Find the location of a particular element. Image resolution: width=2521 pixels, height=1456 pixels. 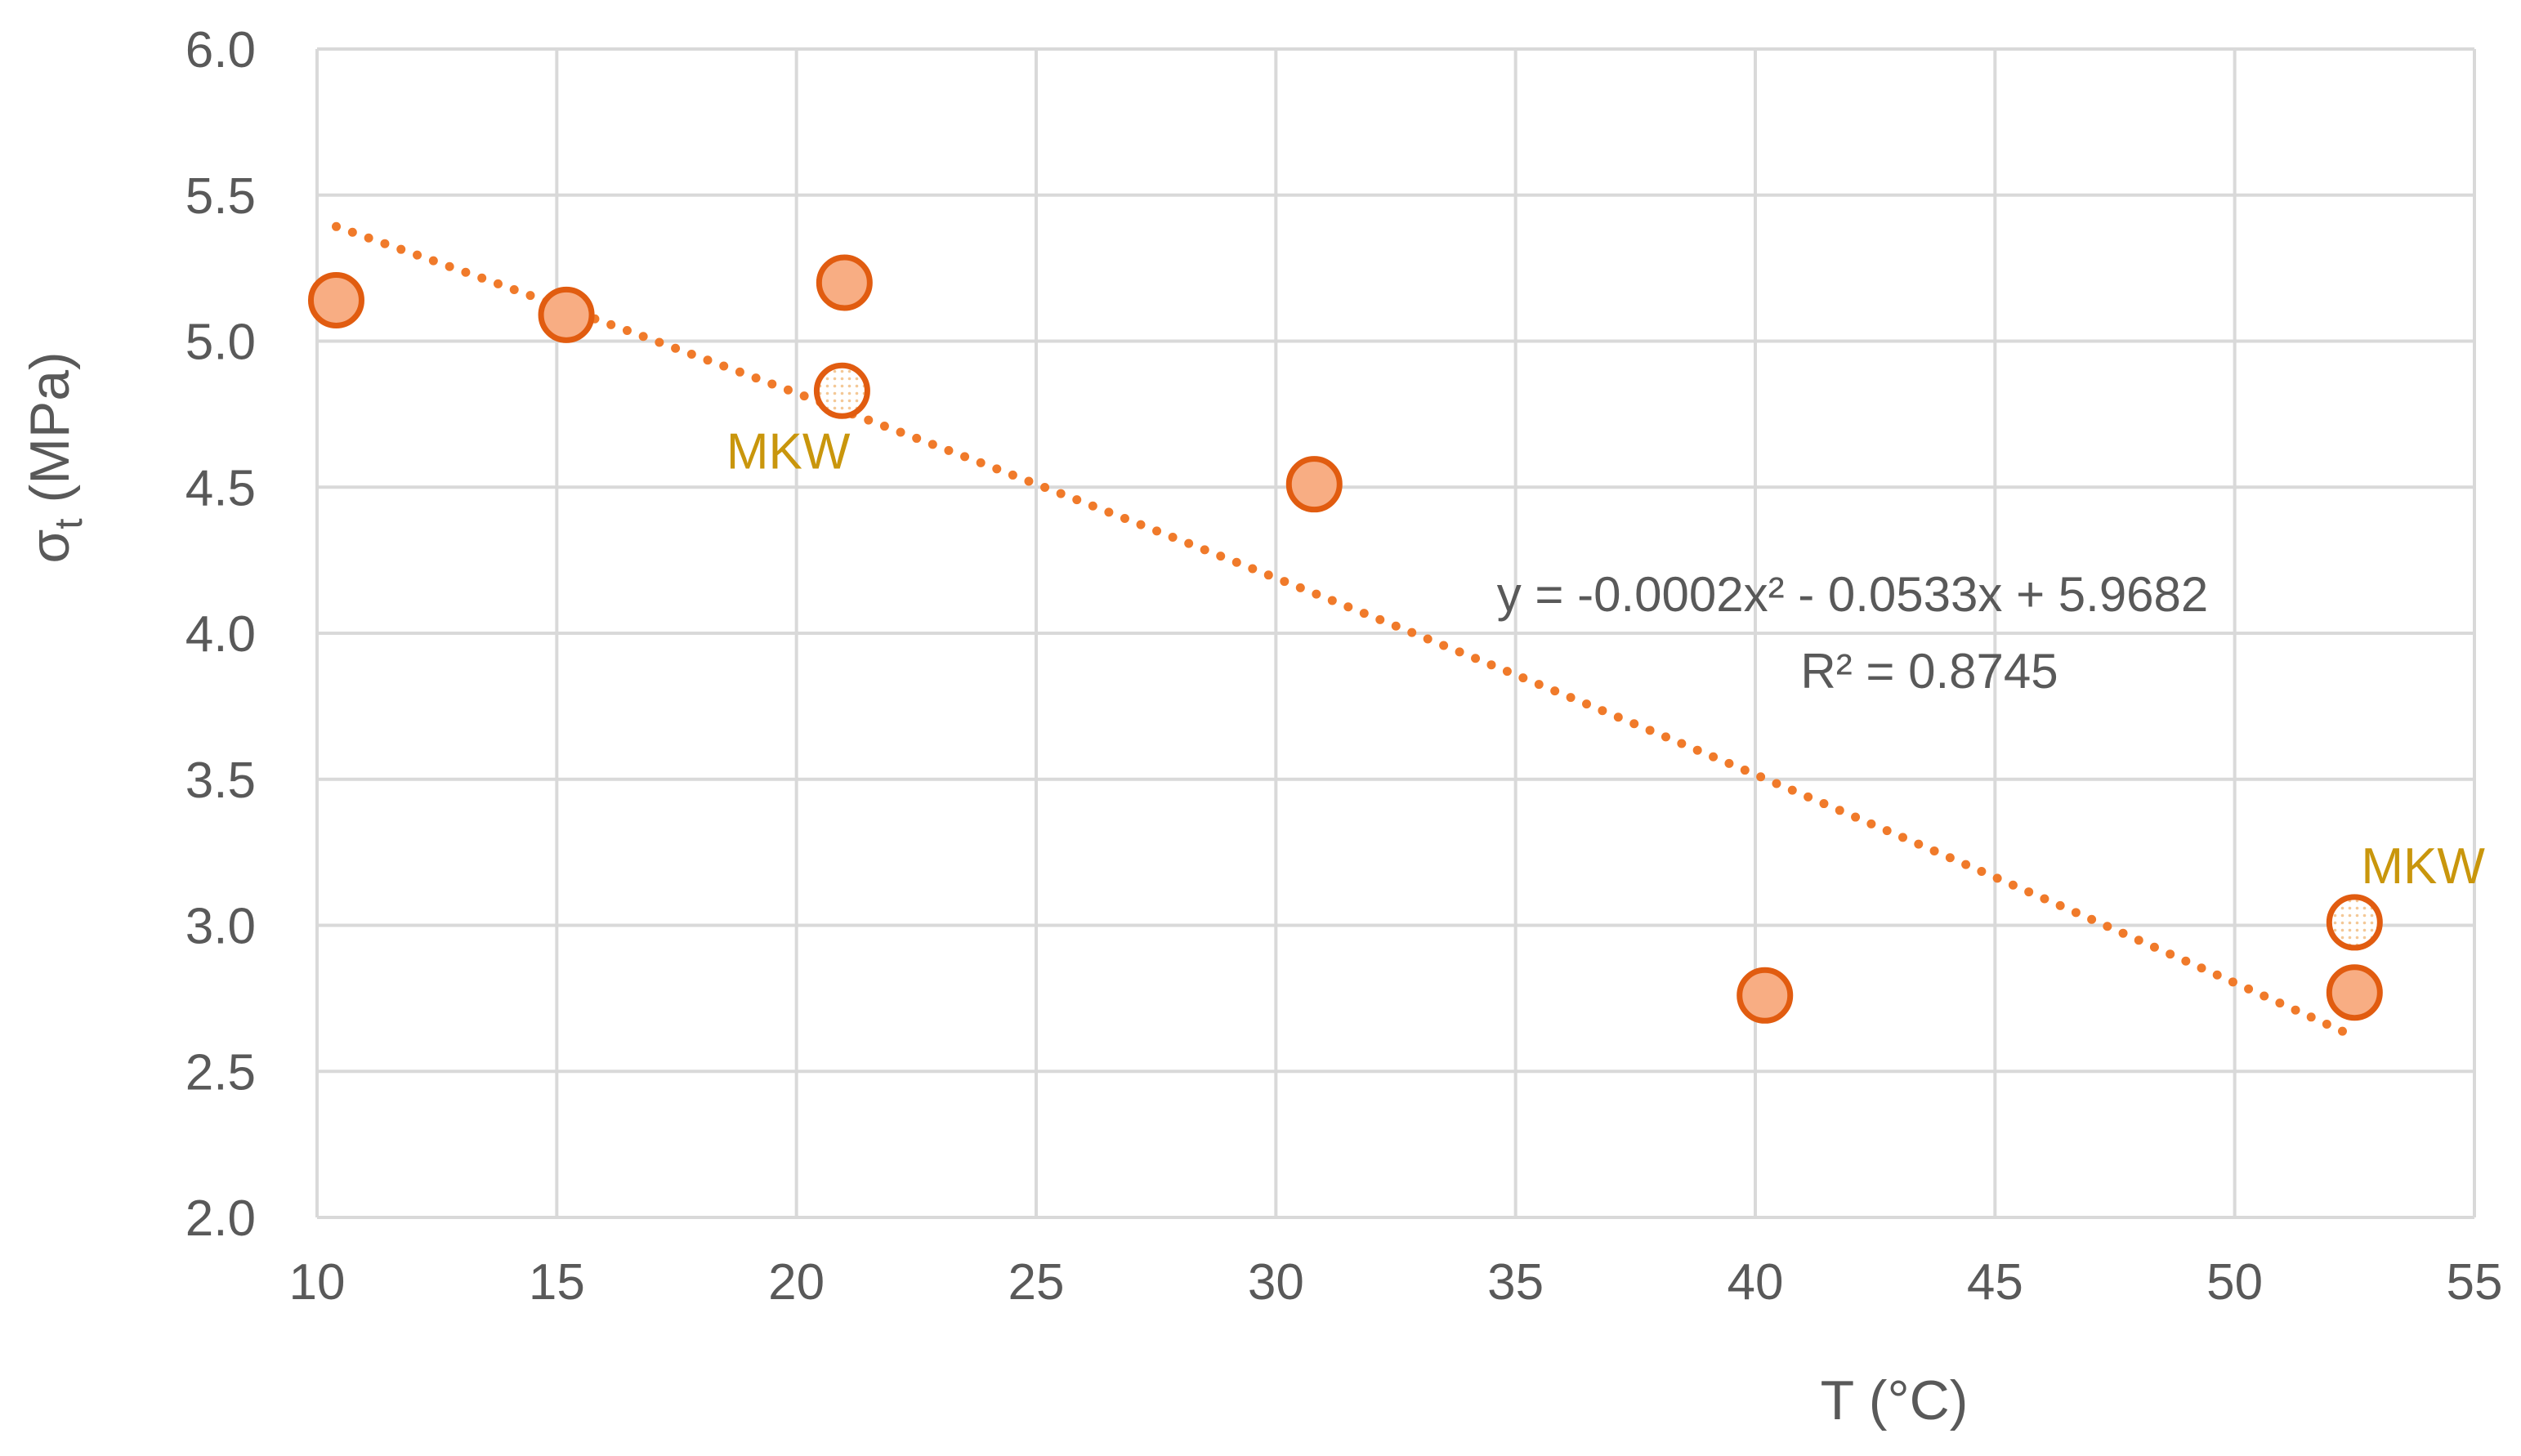

y-tick-label: 3.5 is located at coordinates (220, 781).